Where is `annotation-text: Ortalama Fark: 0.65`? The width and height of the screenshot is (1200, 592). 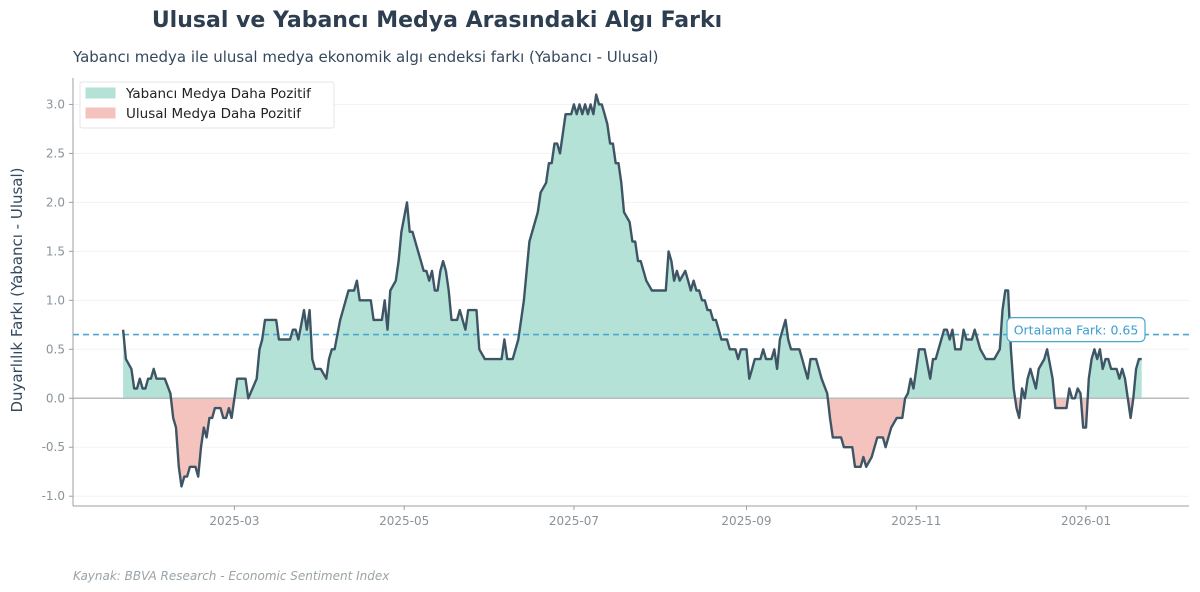 annotation-text: Ortalama Fark: 0.65 is located at coordinates (1076, 330).